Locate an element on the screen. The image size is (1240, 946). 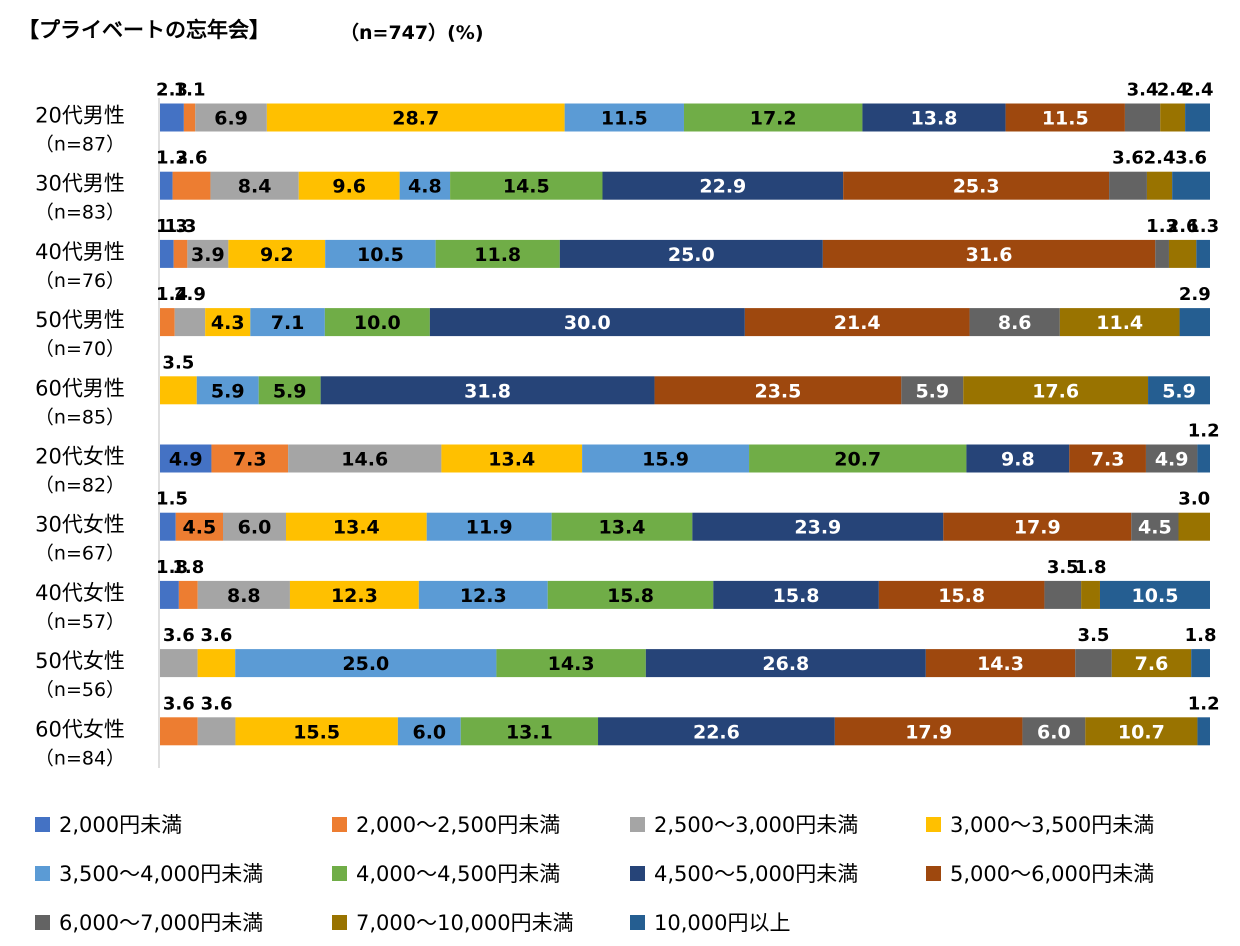
data-label: 1.8 is located at coordinates (1201, 635).